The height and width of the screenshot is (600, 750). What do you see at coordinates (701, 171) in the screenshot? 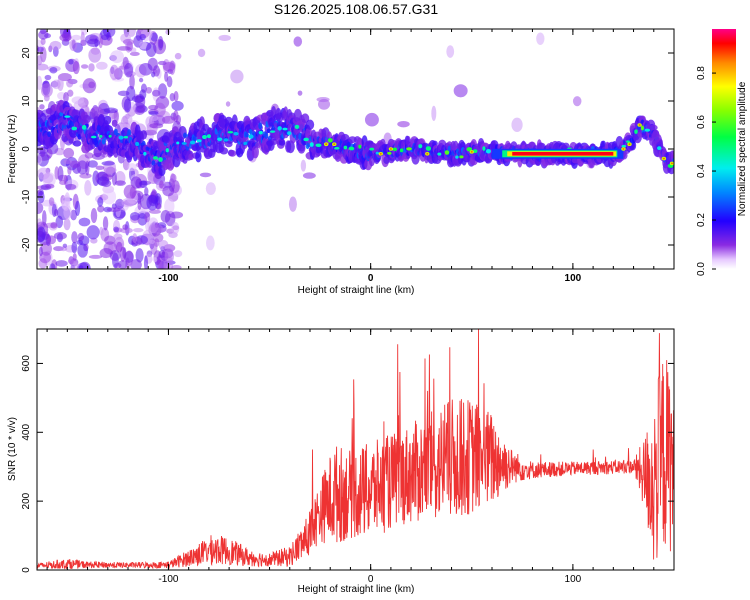
I see `colorbar-tick-label: 0.4` at bounding box center [701, 171].